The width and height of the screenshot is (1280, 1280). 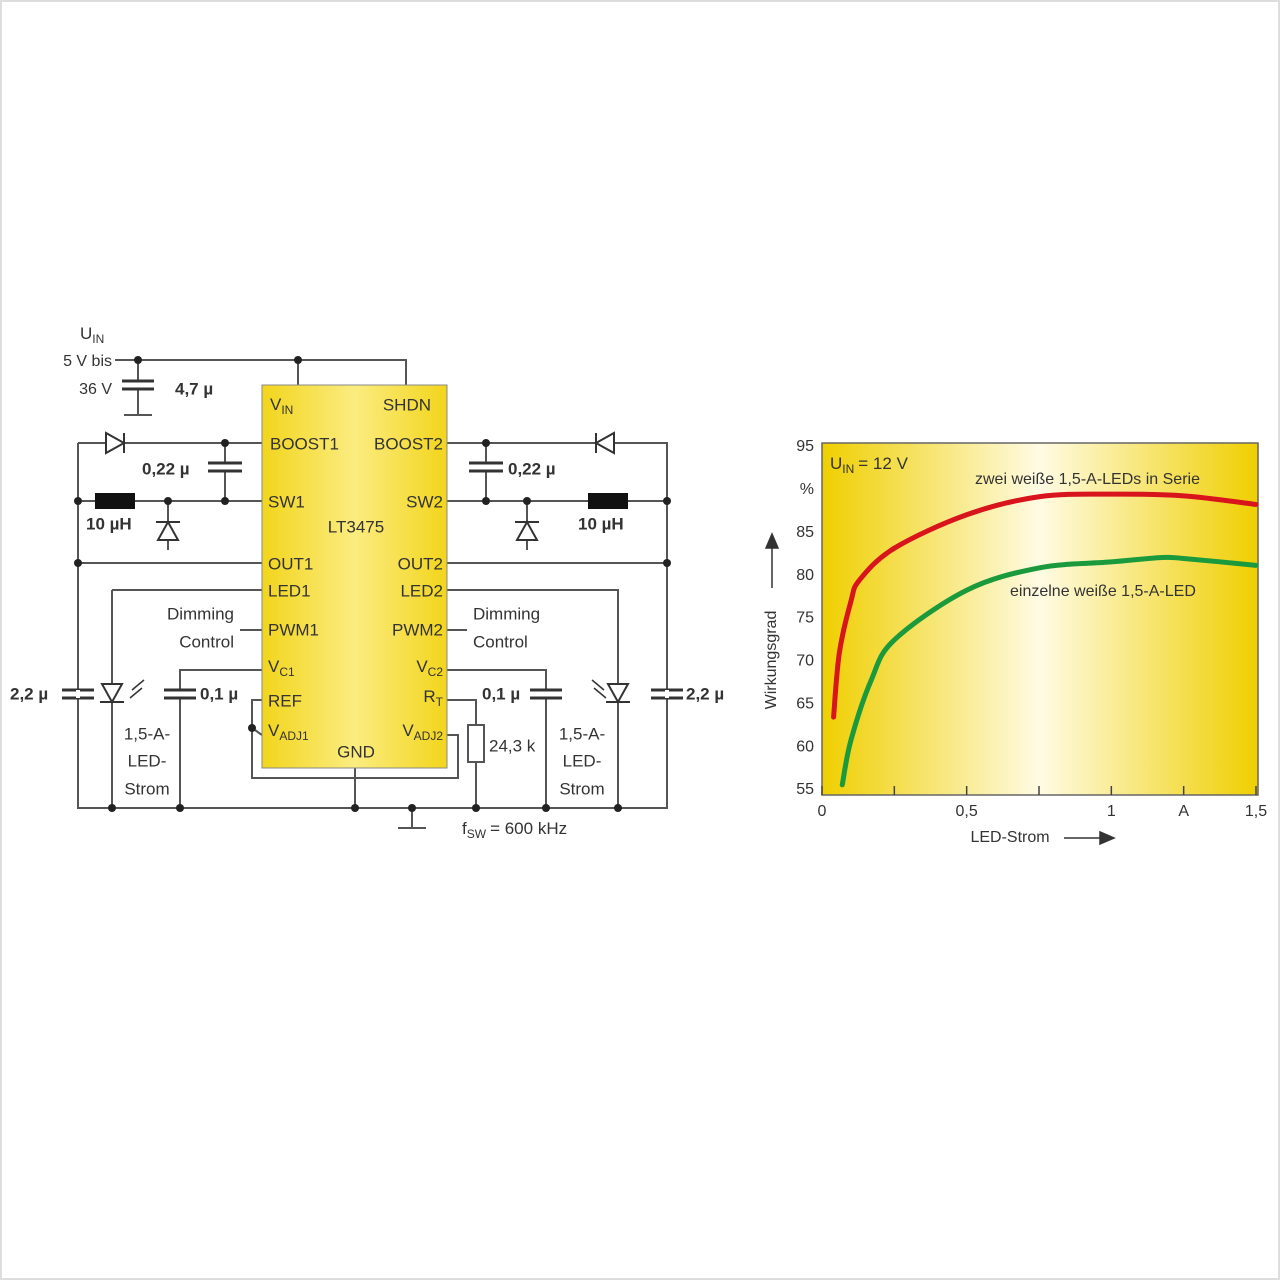 I want to click on y-tick-label: 95, so click(x=805, y=446).